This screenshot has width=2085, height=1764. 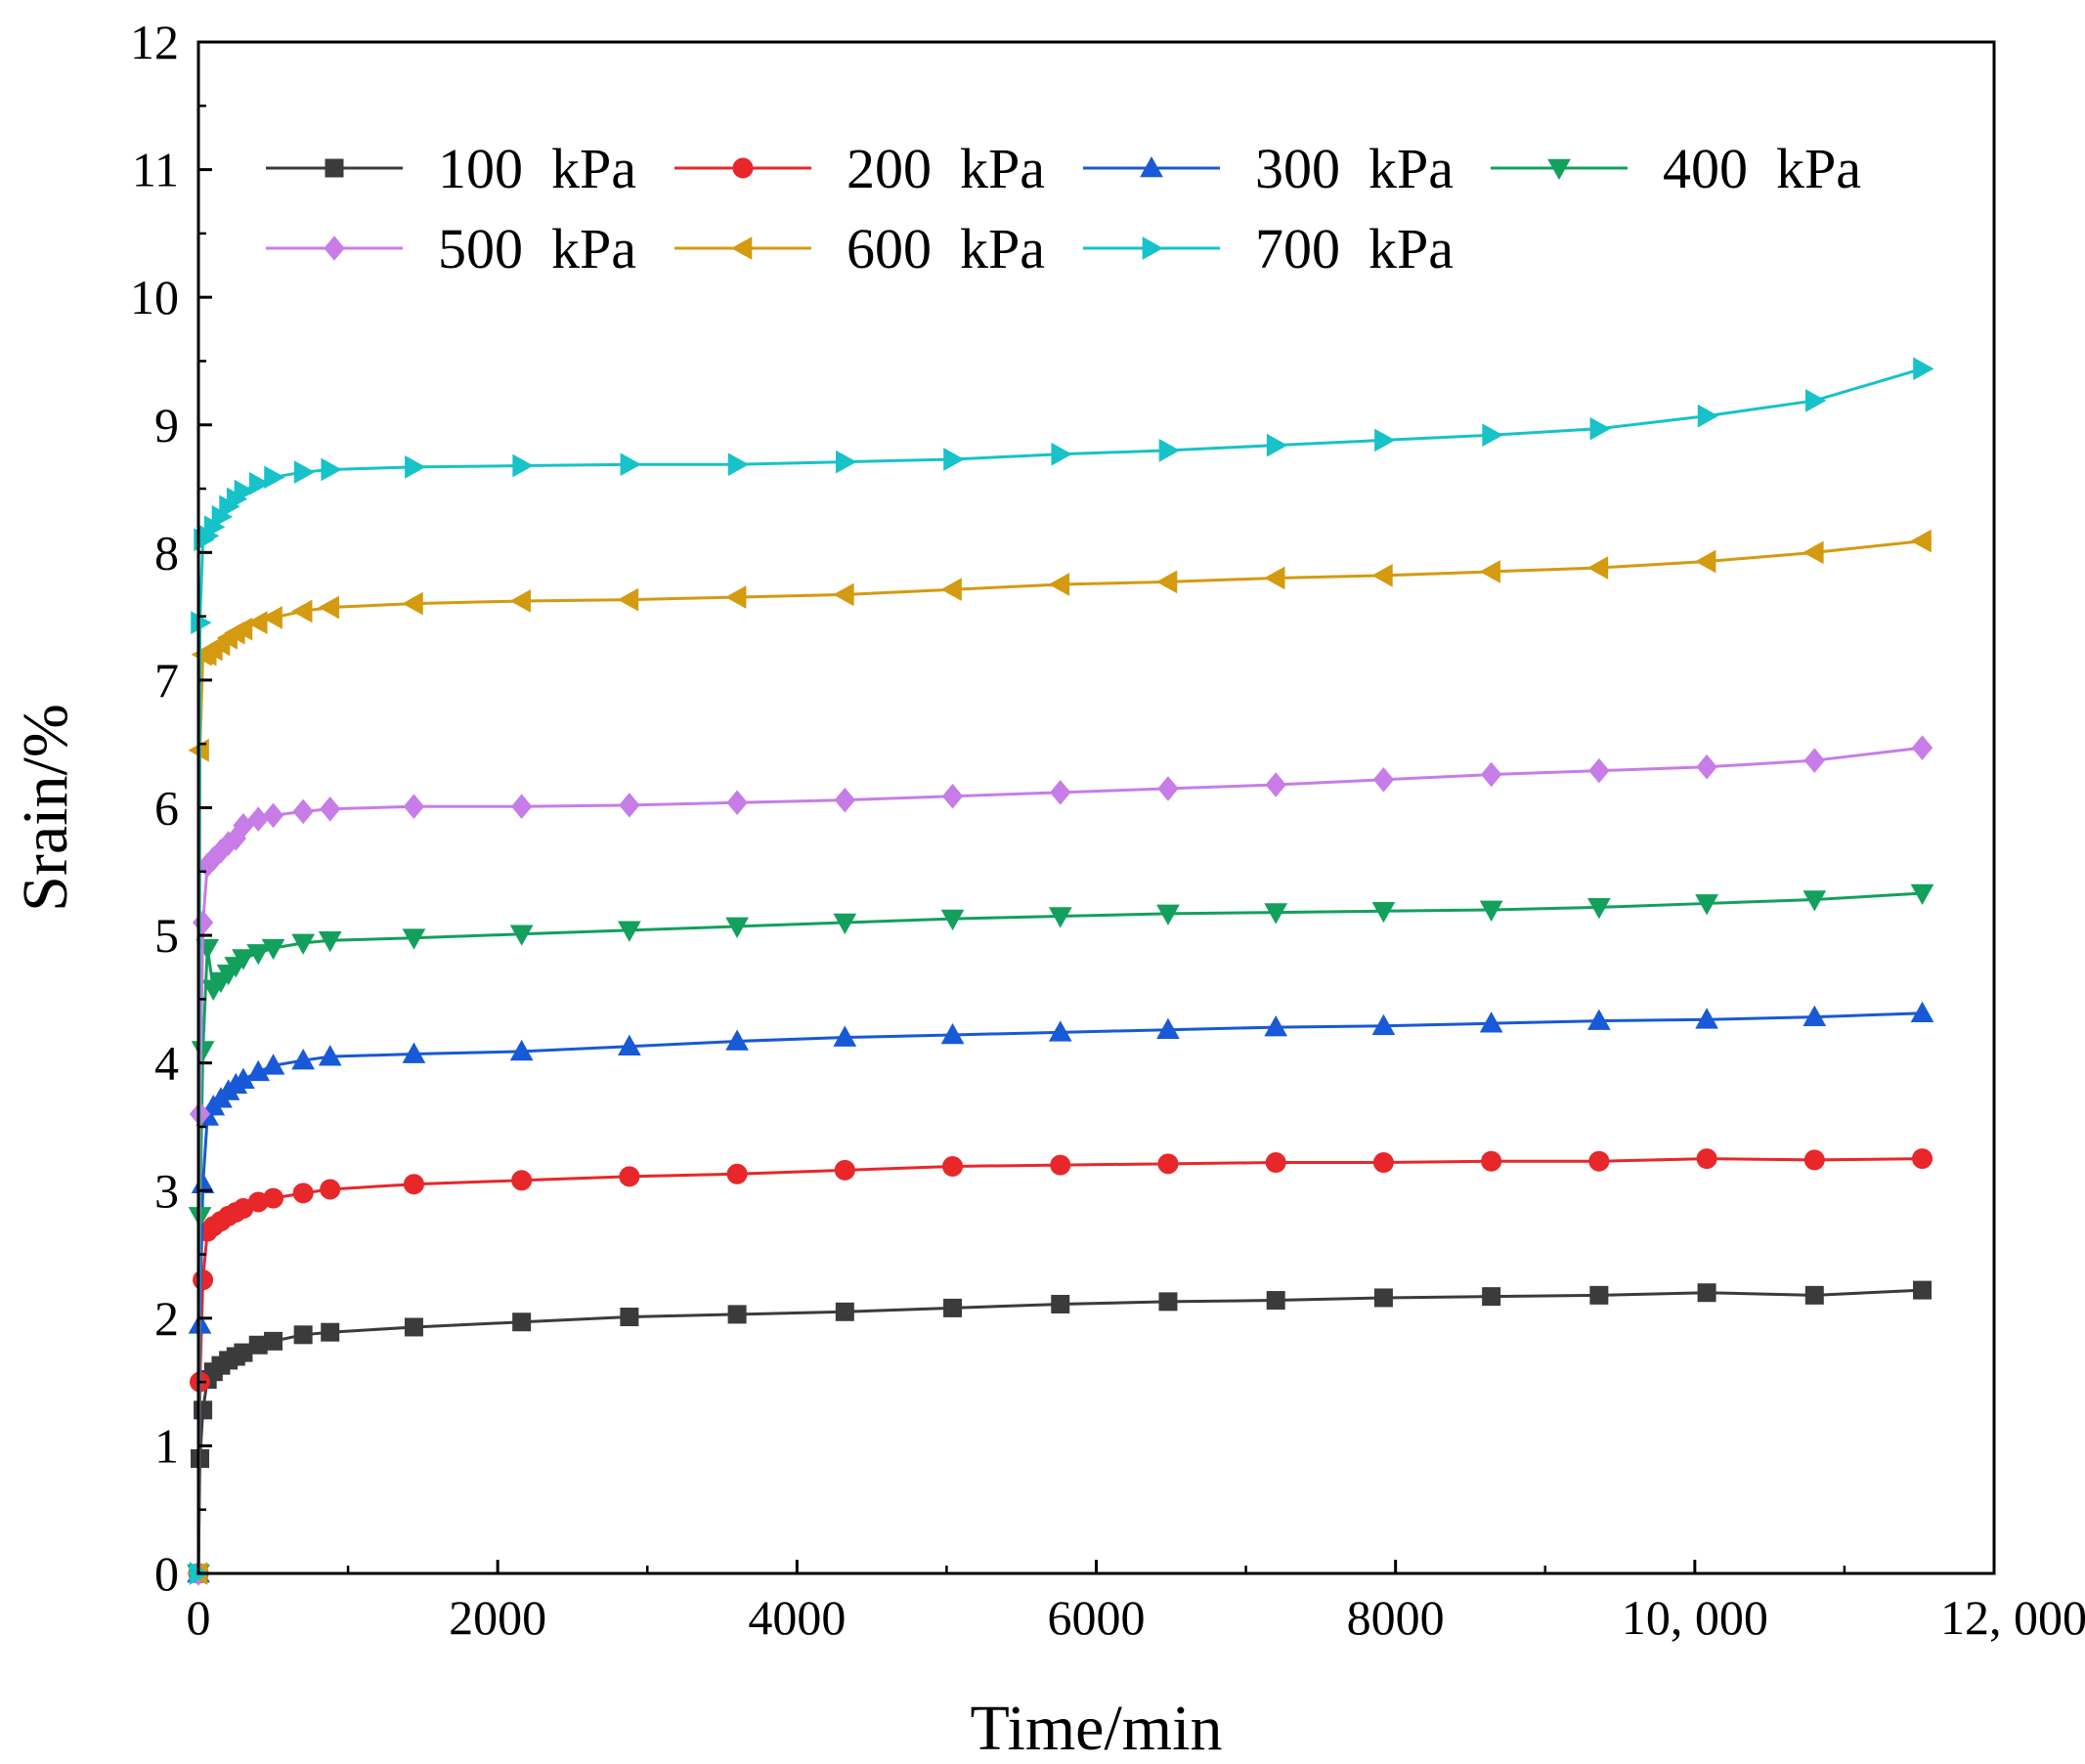 What do you see at coordinates (1695, 1618) in the screenshot?
I see `x-tick-label: 10, 000` at bounding box center [1695, 1618].